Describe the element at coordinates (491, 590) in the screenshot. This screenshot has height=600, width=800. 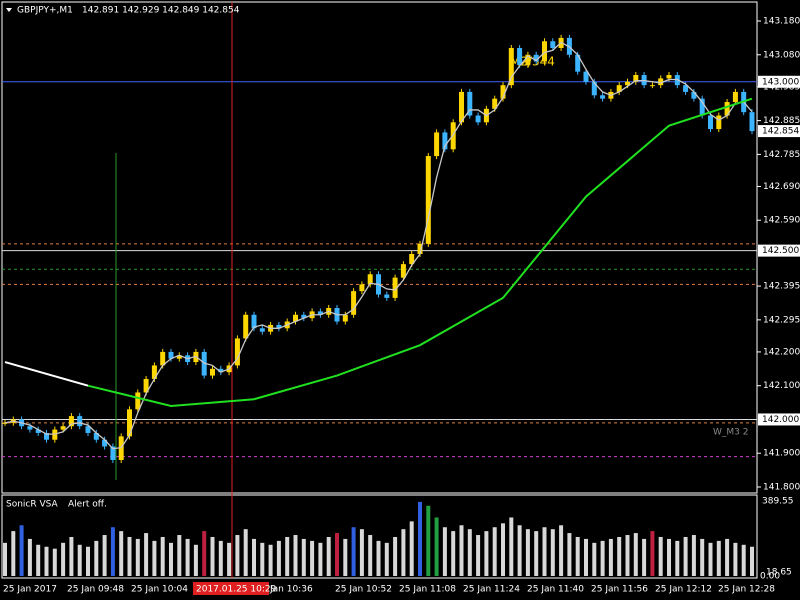
I see `time-label: 25 Jan 11:24` at that location.